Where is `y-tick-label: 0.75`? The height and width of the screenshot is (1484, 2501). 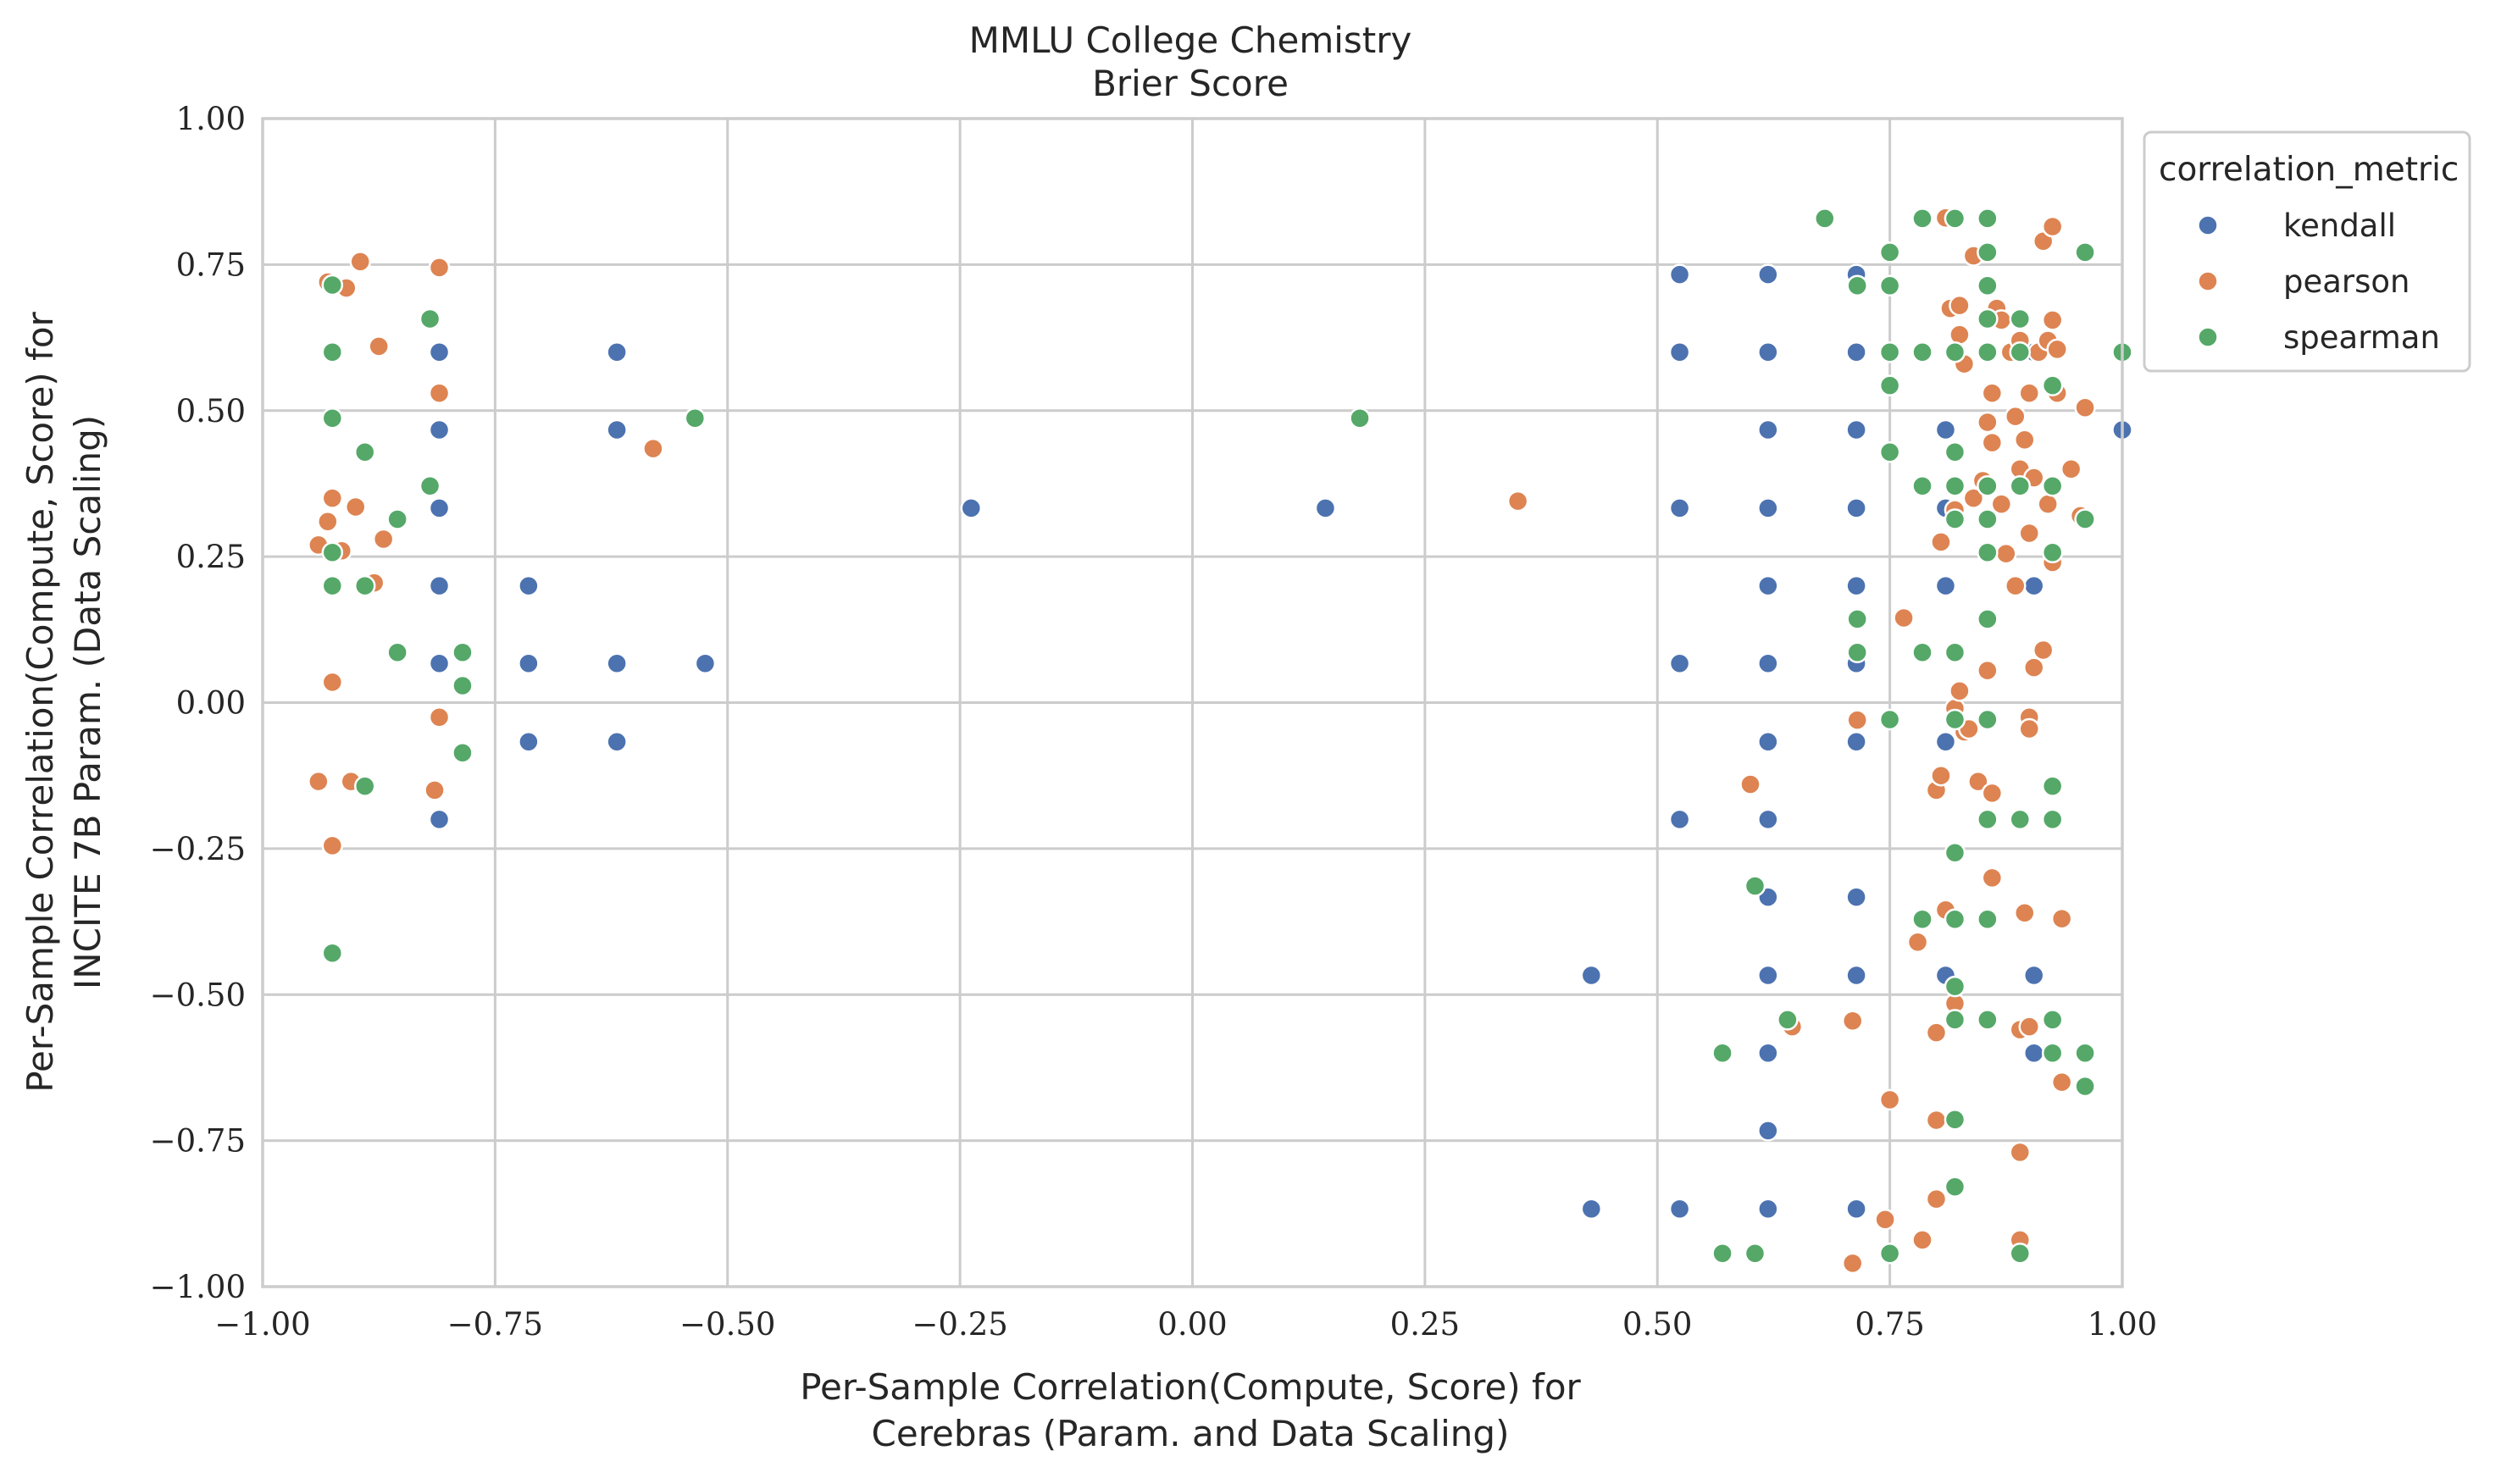 y-tick-label: 0.75 is located at coordinates (211, 264).